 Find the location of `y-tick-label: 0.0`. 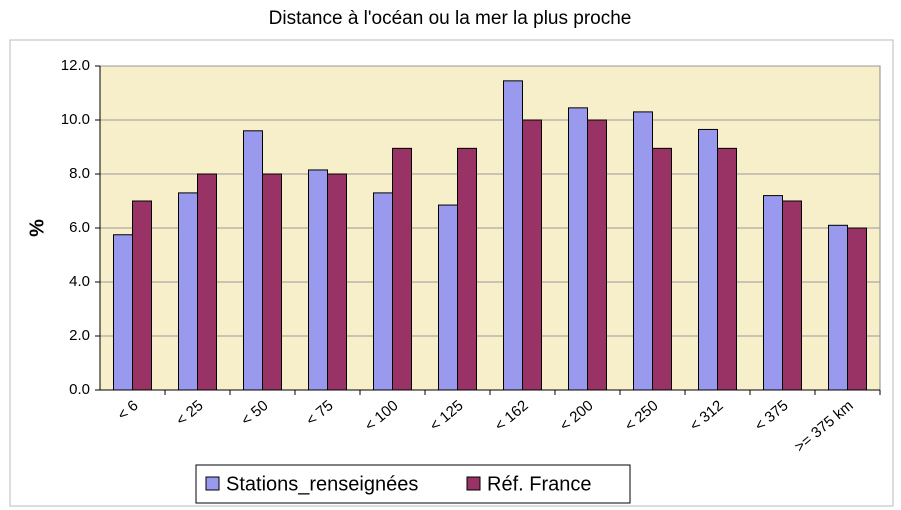

y-tick-label: 0.0 is located at coordinates (79, 389).